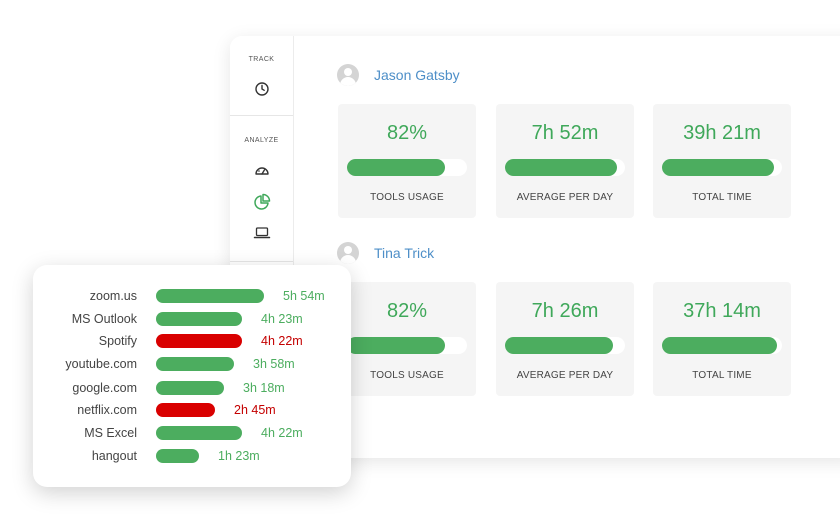  What do you see at coordinates (113, 296) in the screenshot?
I see `app-name: zoom.us` at bounding box center [113, 296].